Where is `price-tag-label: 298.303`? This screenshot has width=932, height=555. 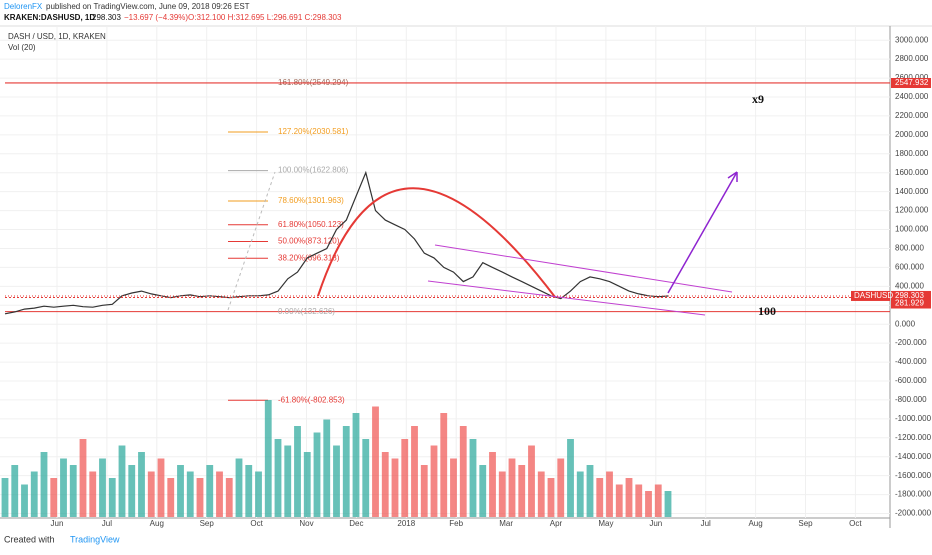
price-tag-label: 298.303 is located at coordinates (909, 295).